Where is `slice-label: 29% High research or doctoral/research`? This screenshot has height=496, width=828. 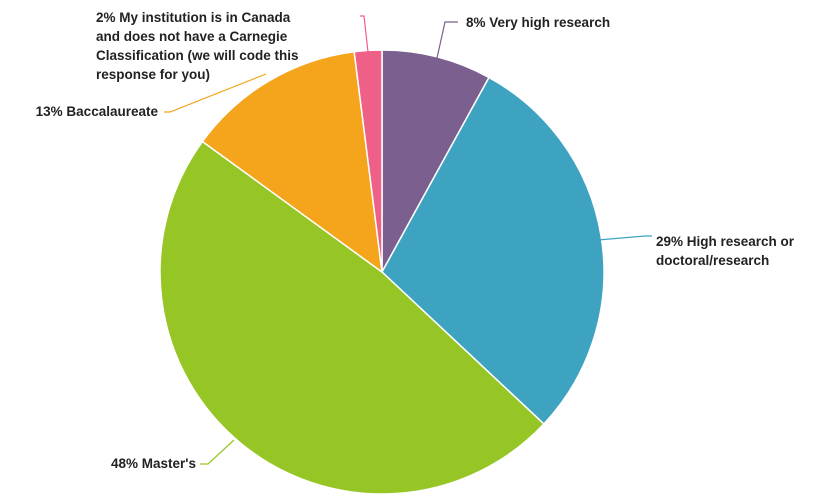
slice-label: 29% High research or doctoral/research is located at coordinates (725, 251).